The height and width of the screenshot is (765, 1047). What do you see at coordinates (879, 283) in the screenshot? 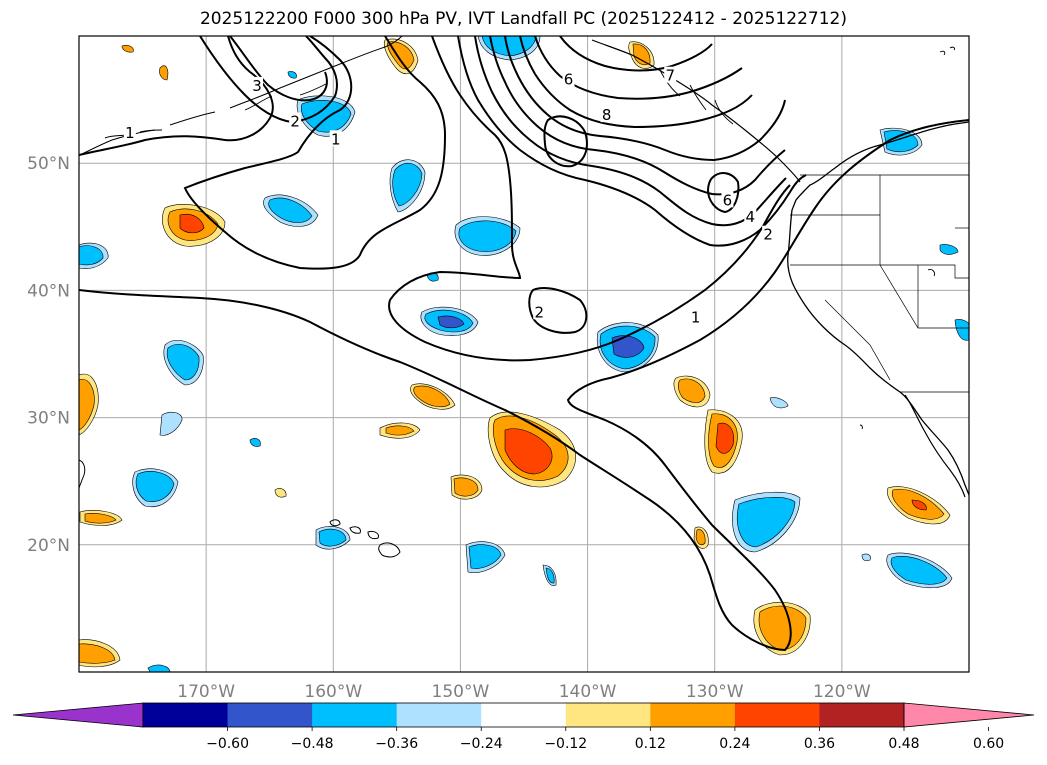
I see `political-borders` at bounding box center [879, 283].